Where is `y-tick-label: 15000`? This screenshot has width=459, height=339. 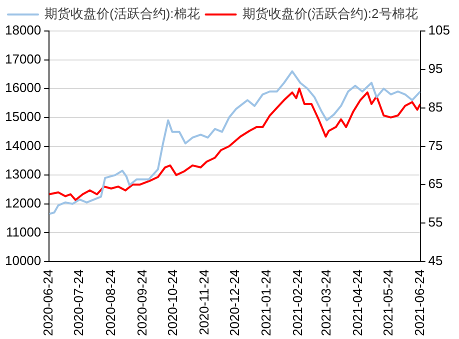
y-tick-label: 15000 is located at coordinates (23, 116).